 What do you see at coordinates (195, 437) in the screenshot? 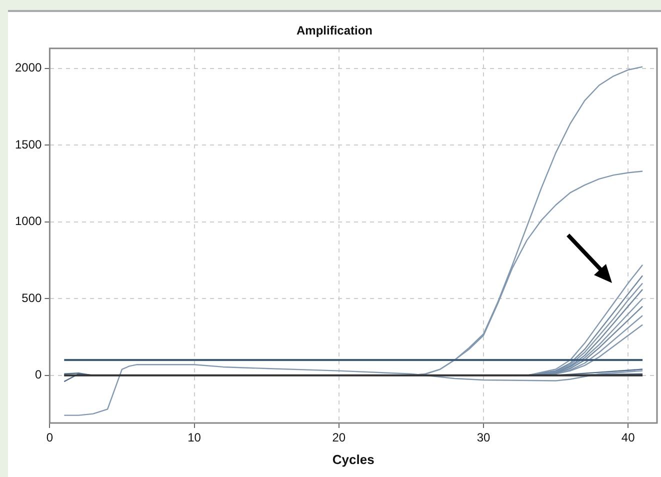
I see `x-tick-label: 10` at bounding box center [195, 437].